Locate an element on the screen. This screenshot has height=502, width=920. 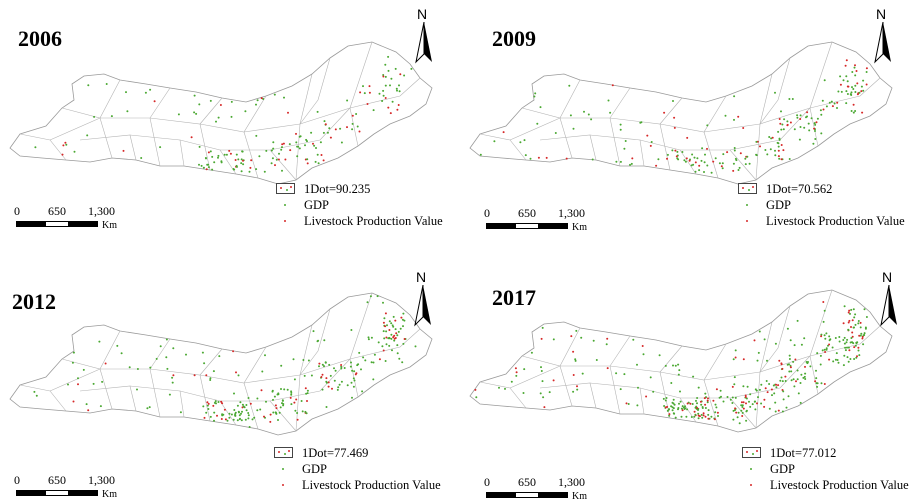
dot-value-label: 1Dot=70.562 is located at coordinates (799, 189).